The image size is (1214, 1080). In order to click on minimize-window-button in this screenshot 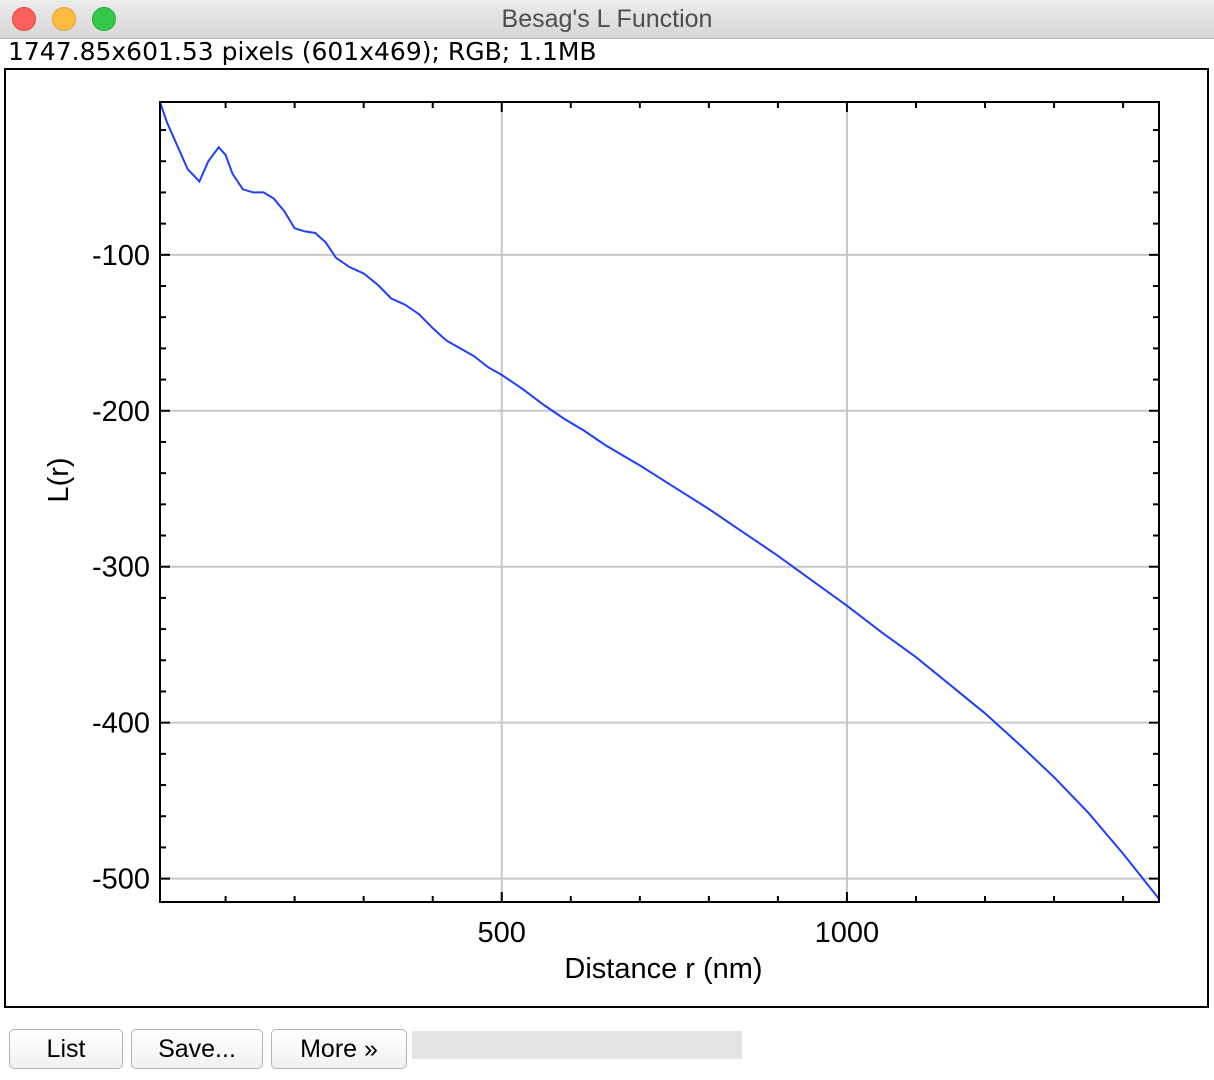, I will do `click(64, 19)`.